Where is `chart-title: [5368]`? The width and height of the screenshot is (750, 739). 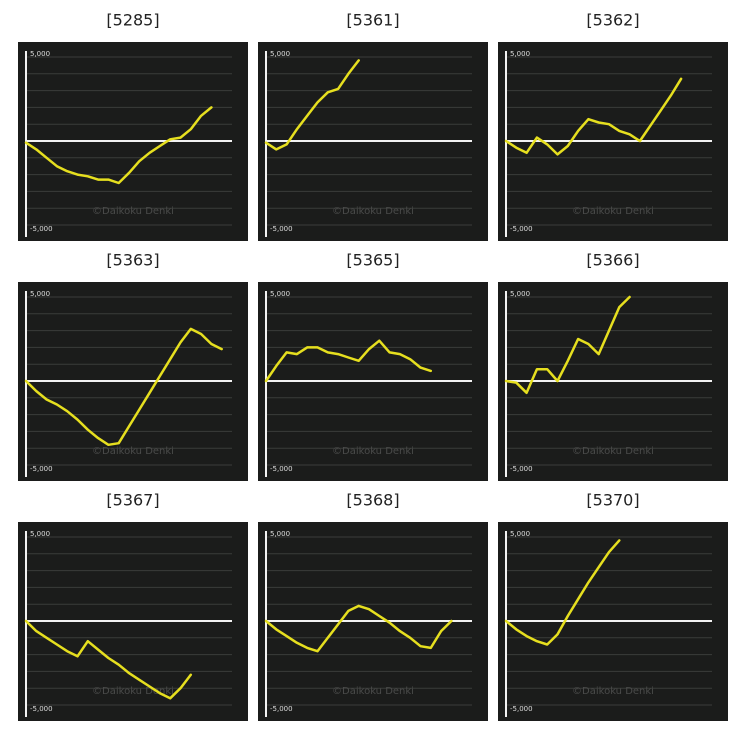 chart-title: [5368] is located at coordinates (372, 500).